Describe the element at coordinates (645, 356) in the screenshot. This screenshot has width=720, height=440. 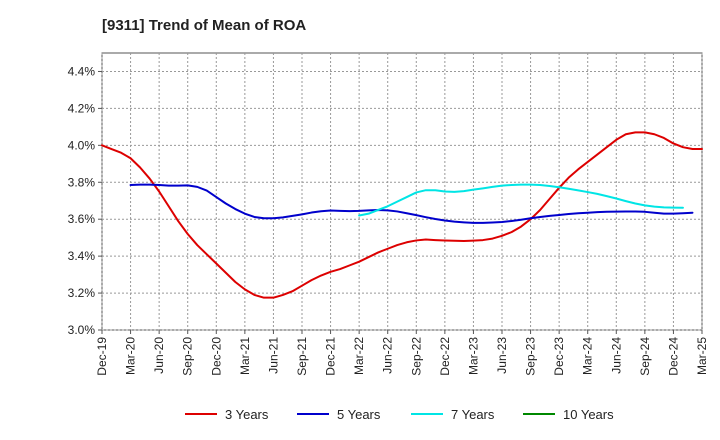
I see `x-tick-label: Sep-24` at that location.